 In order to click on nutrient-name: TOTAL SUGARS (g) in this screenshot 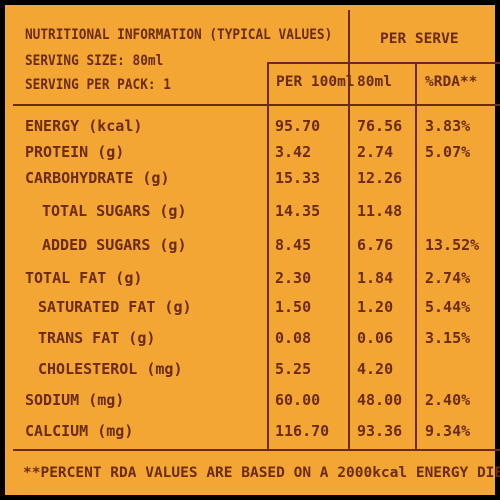, I will do `click(114, 211)`.